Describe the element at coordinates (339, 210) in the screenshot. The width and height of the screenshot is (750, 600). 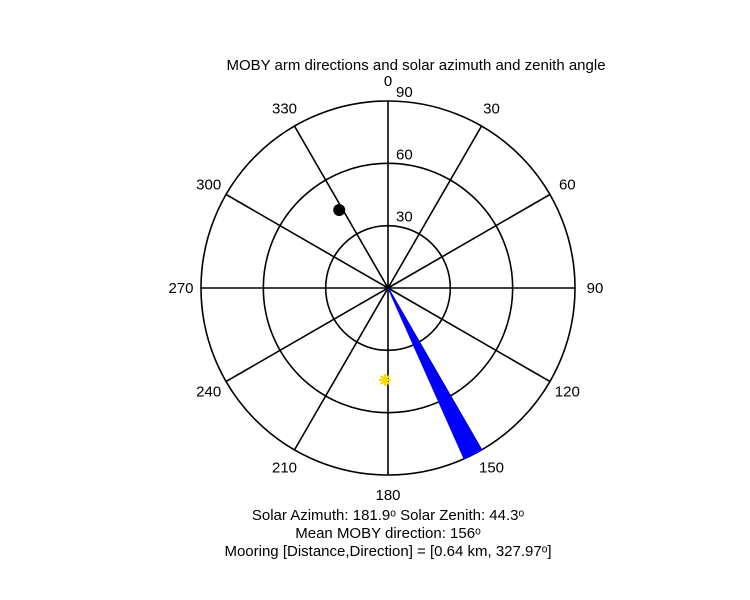
I see `mooring-point` at that location.